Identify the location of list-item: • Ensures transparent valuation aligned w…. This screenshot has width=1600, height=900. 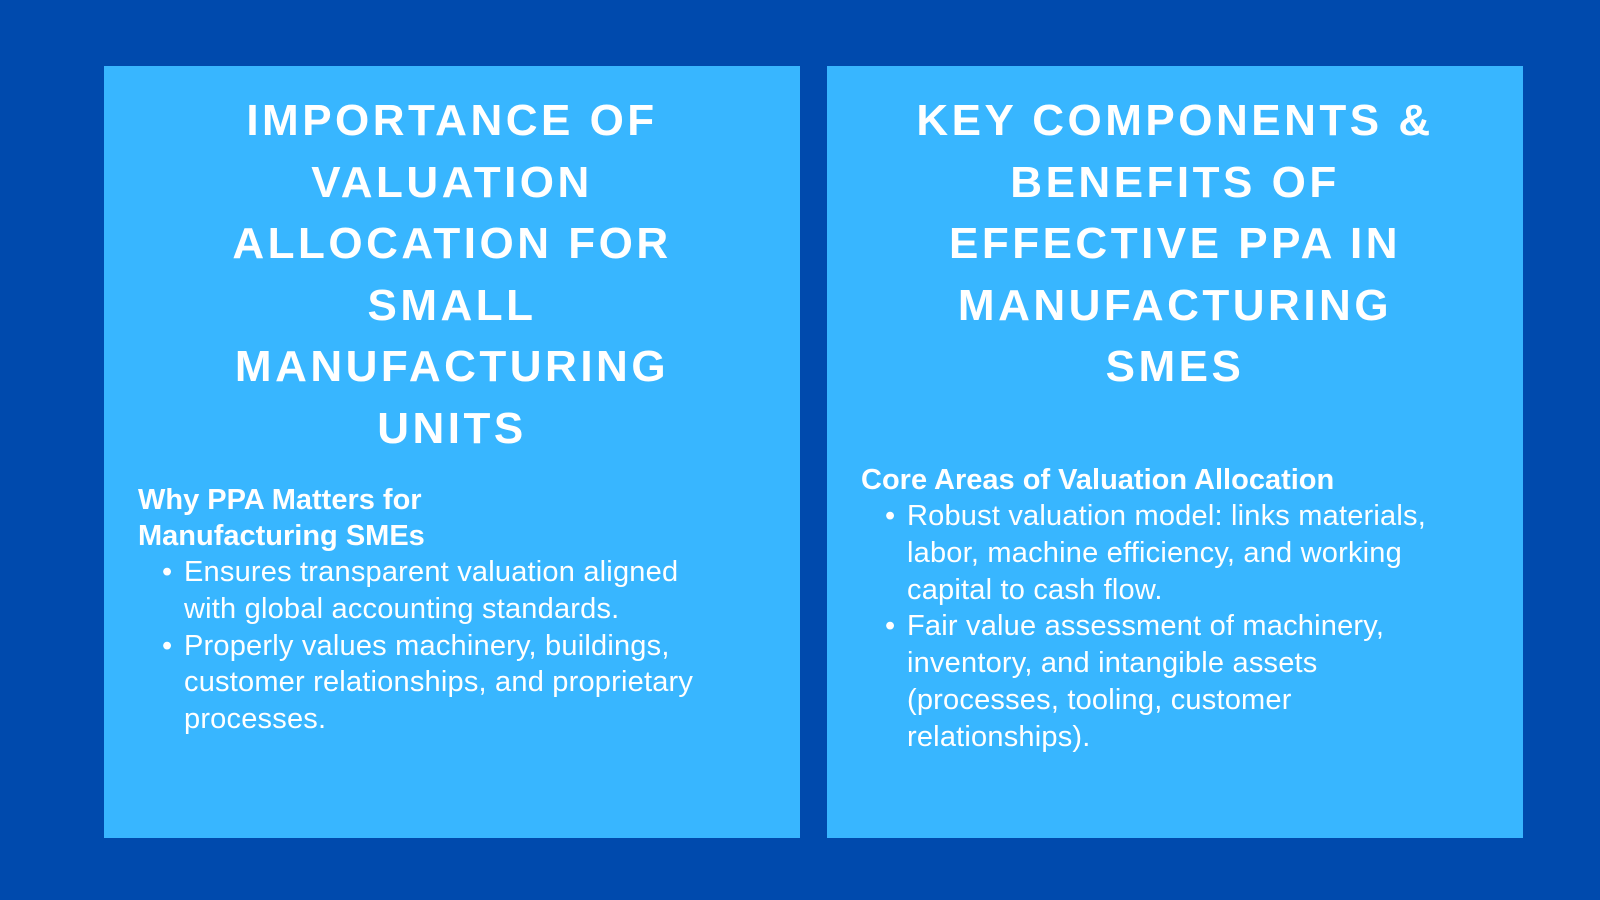
(420, 590).